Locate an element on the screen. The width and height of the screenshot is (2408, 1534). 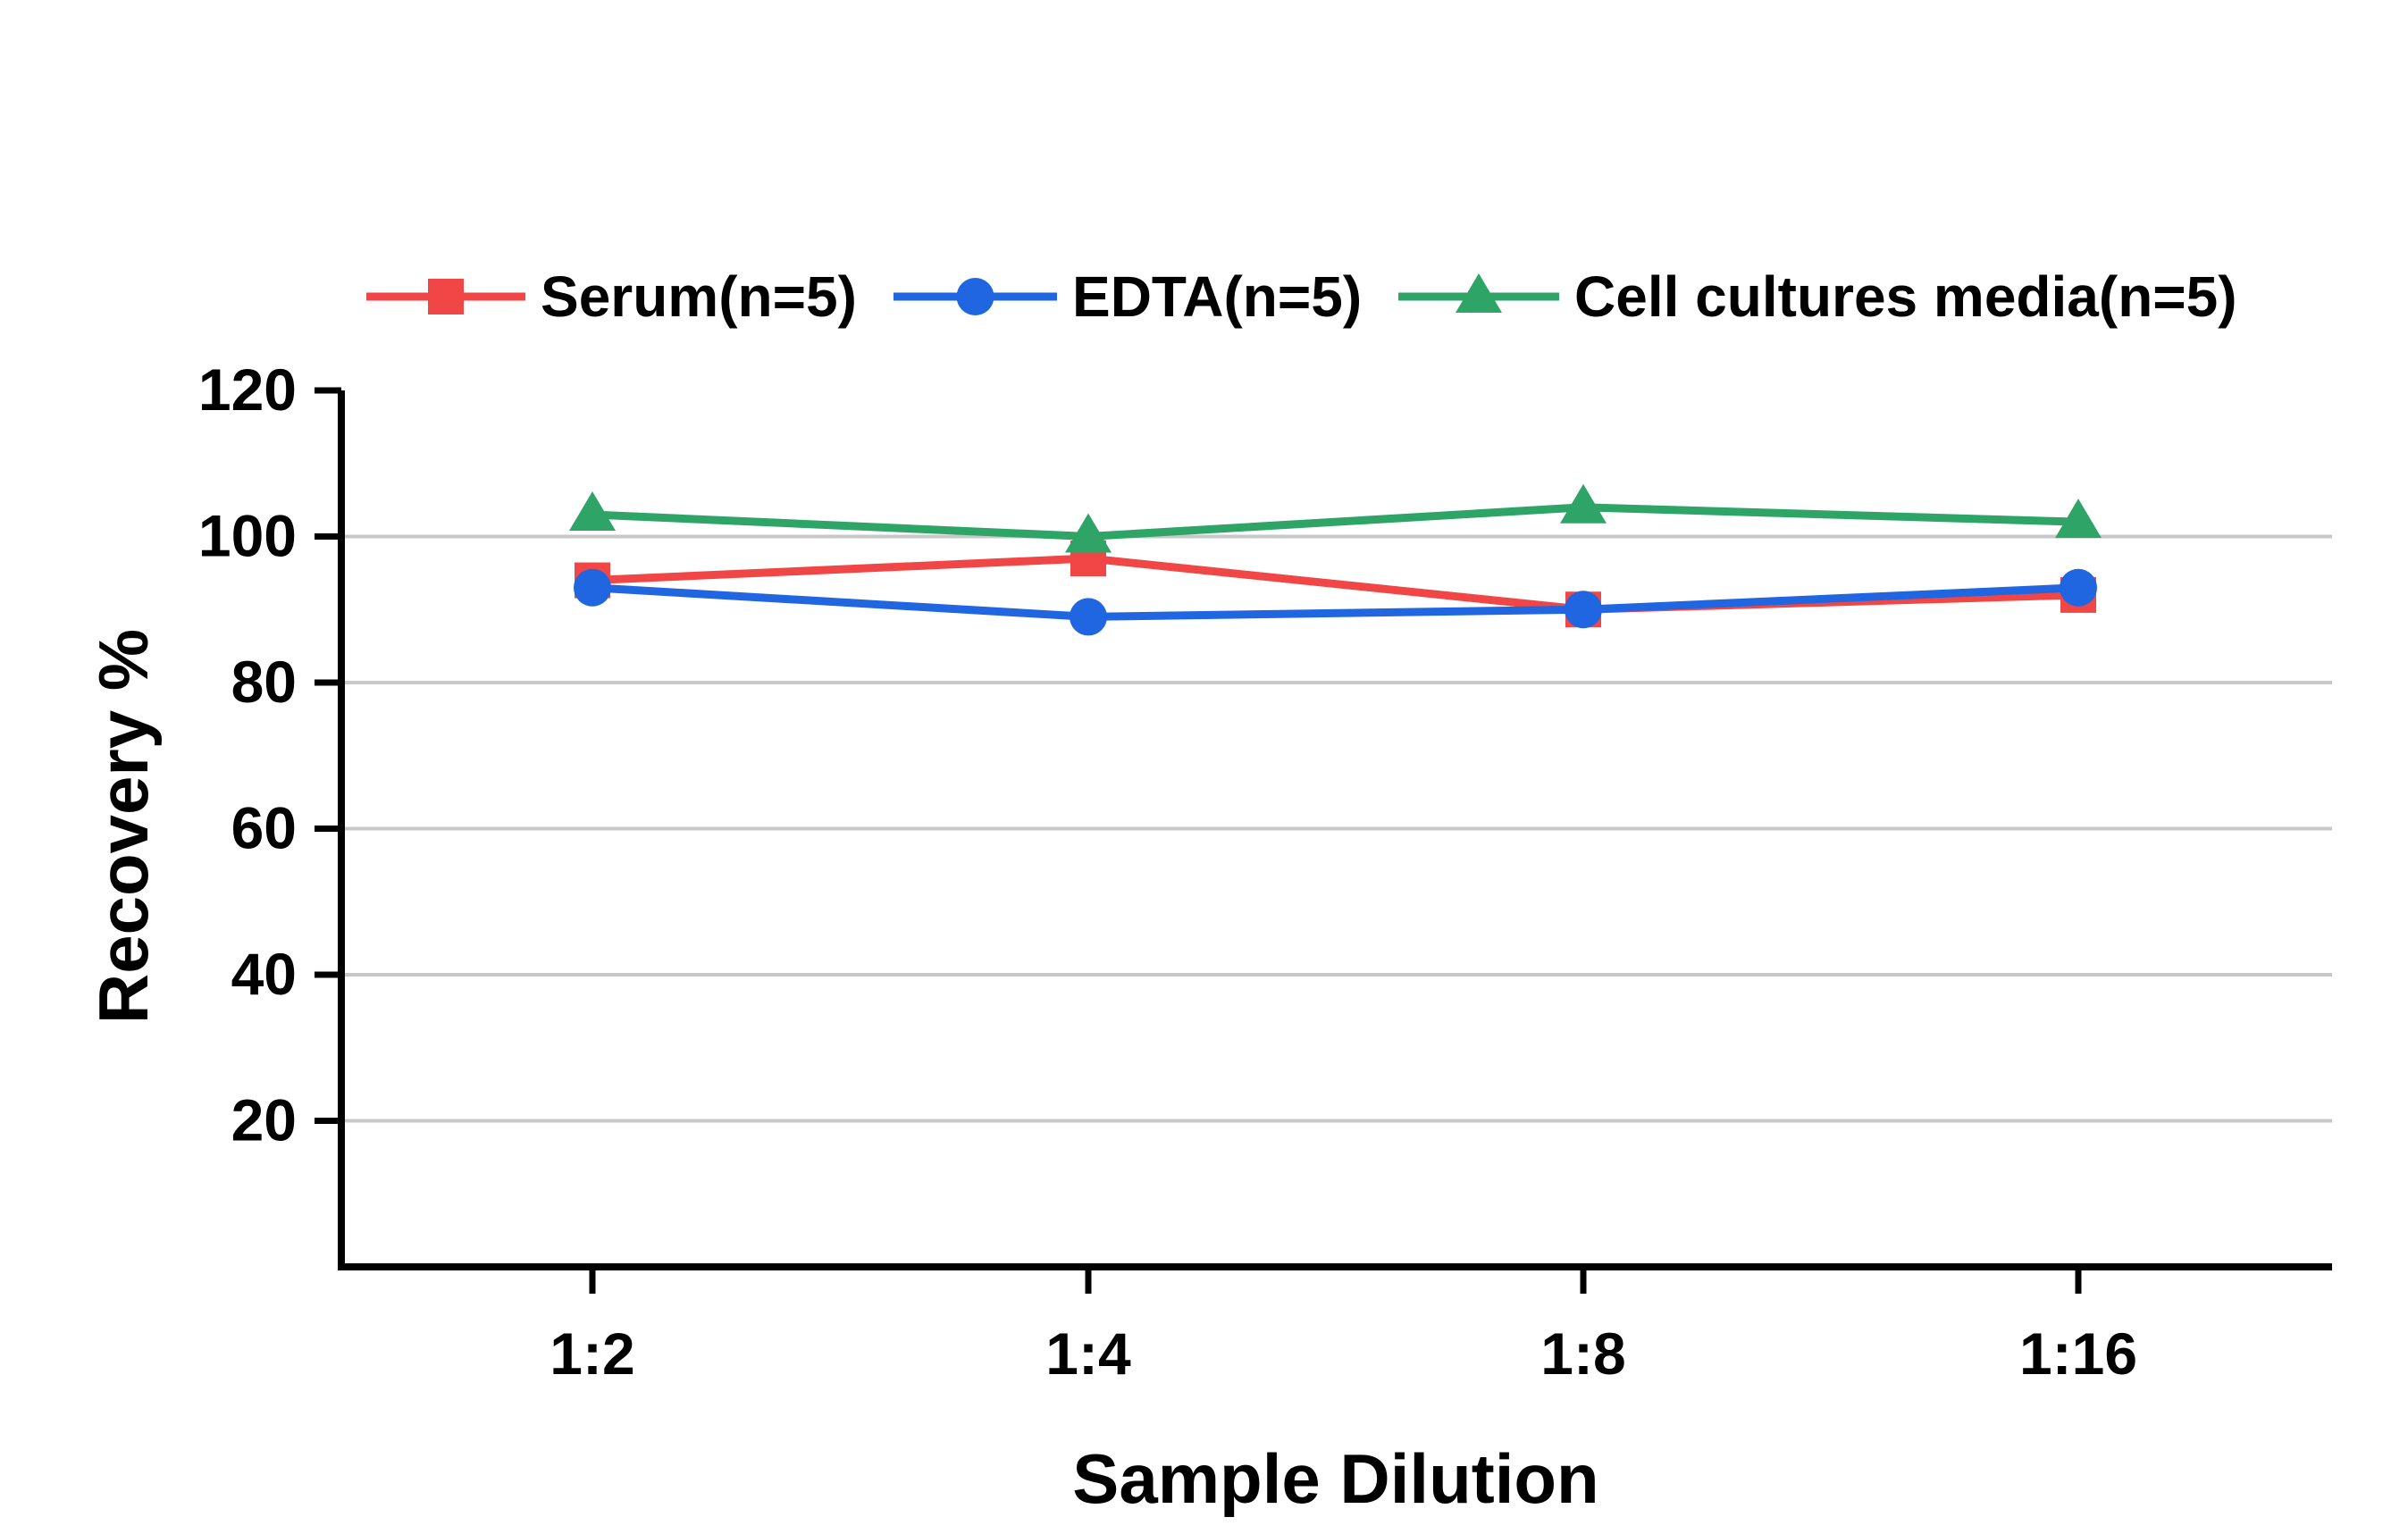
legend-item-3: Cell cultures media(n=5) is located at coordinates (1817, 296).